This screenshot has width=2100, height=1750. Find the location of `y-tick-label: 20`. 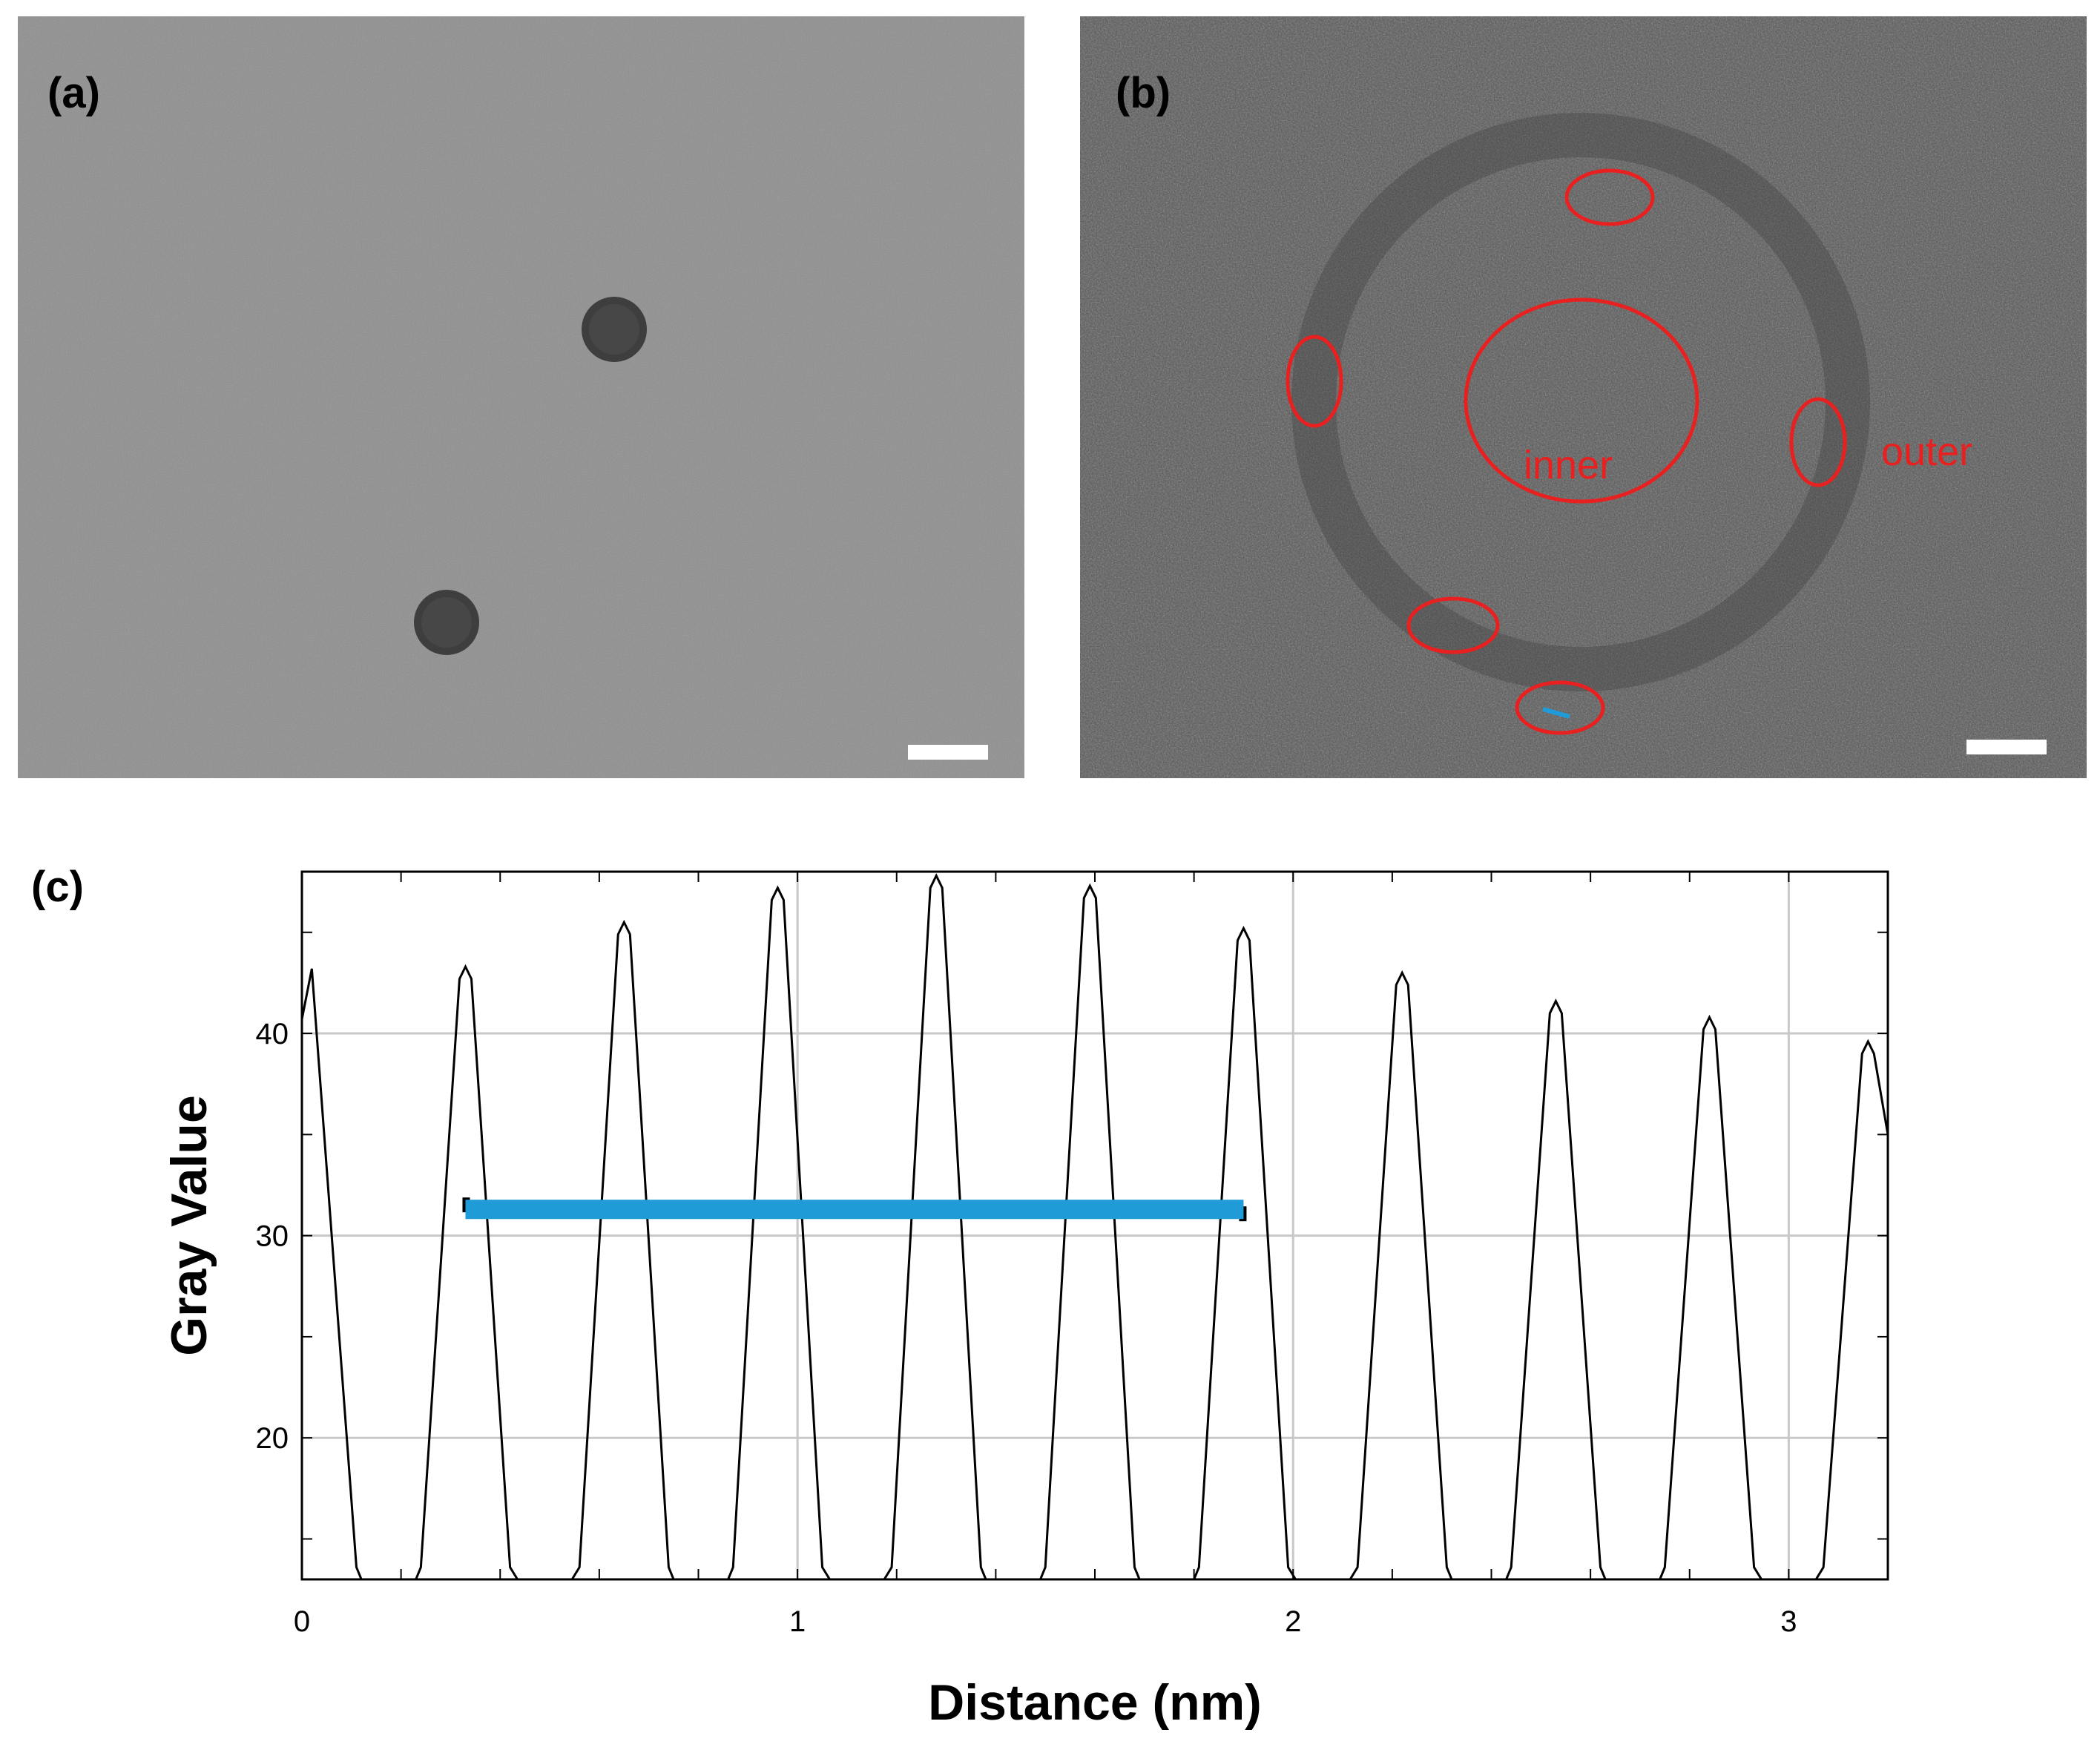

y-tick-label: 20 is located at coordinates (272, 1438).